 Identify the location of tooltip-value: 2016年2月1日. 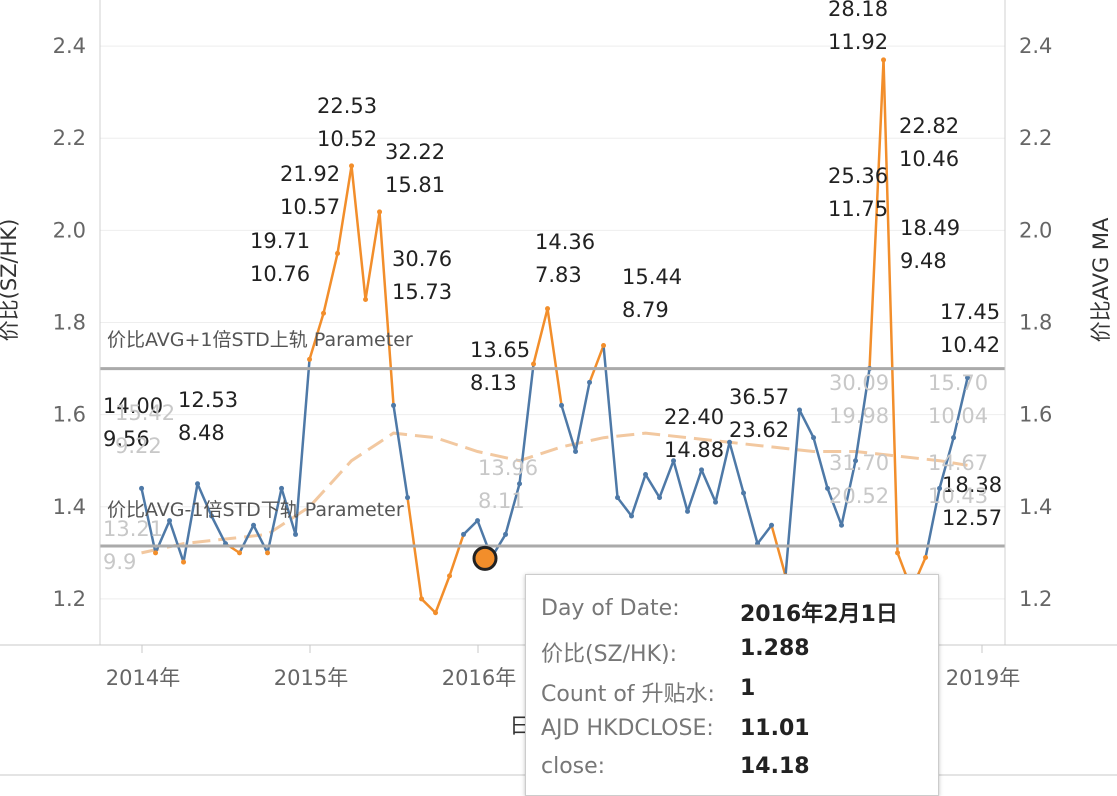
(819, 614).